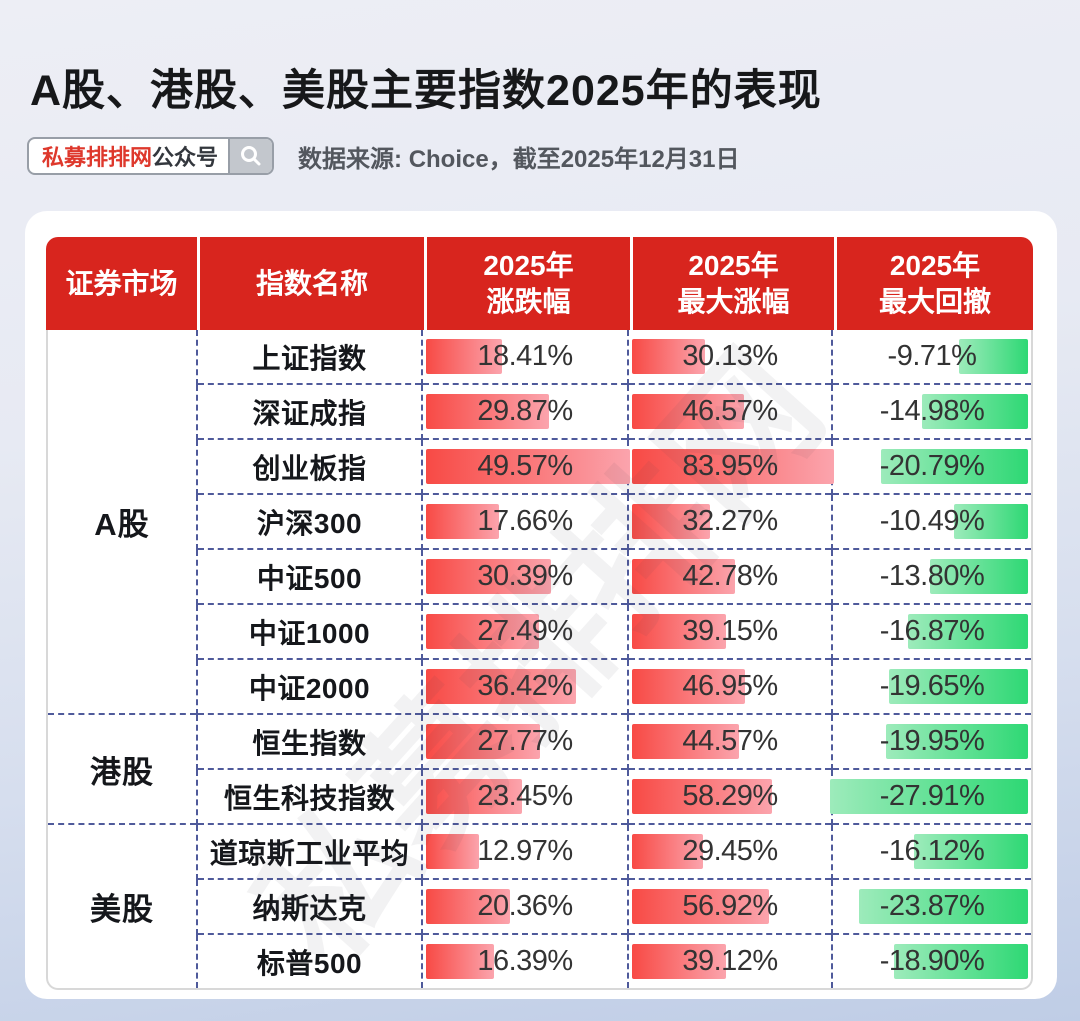  Describe the element at coordinates (931, 411) in the screenshot. I see `cell-max-drawdown: -14.98%` at that location.